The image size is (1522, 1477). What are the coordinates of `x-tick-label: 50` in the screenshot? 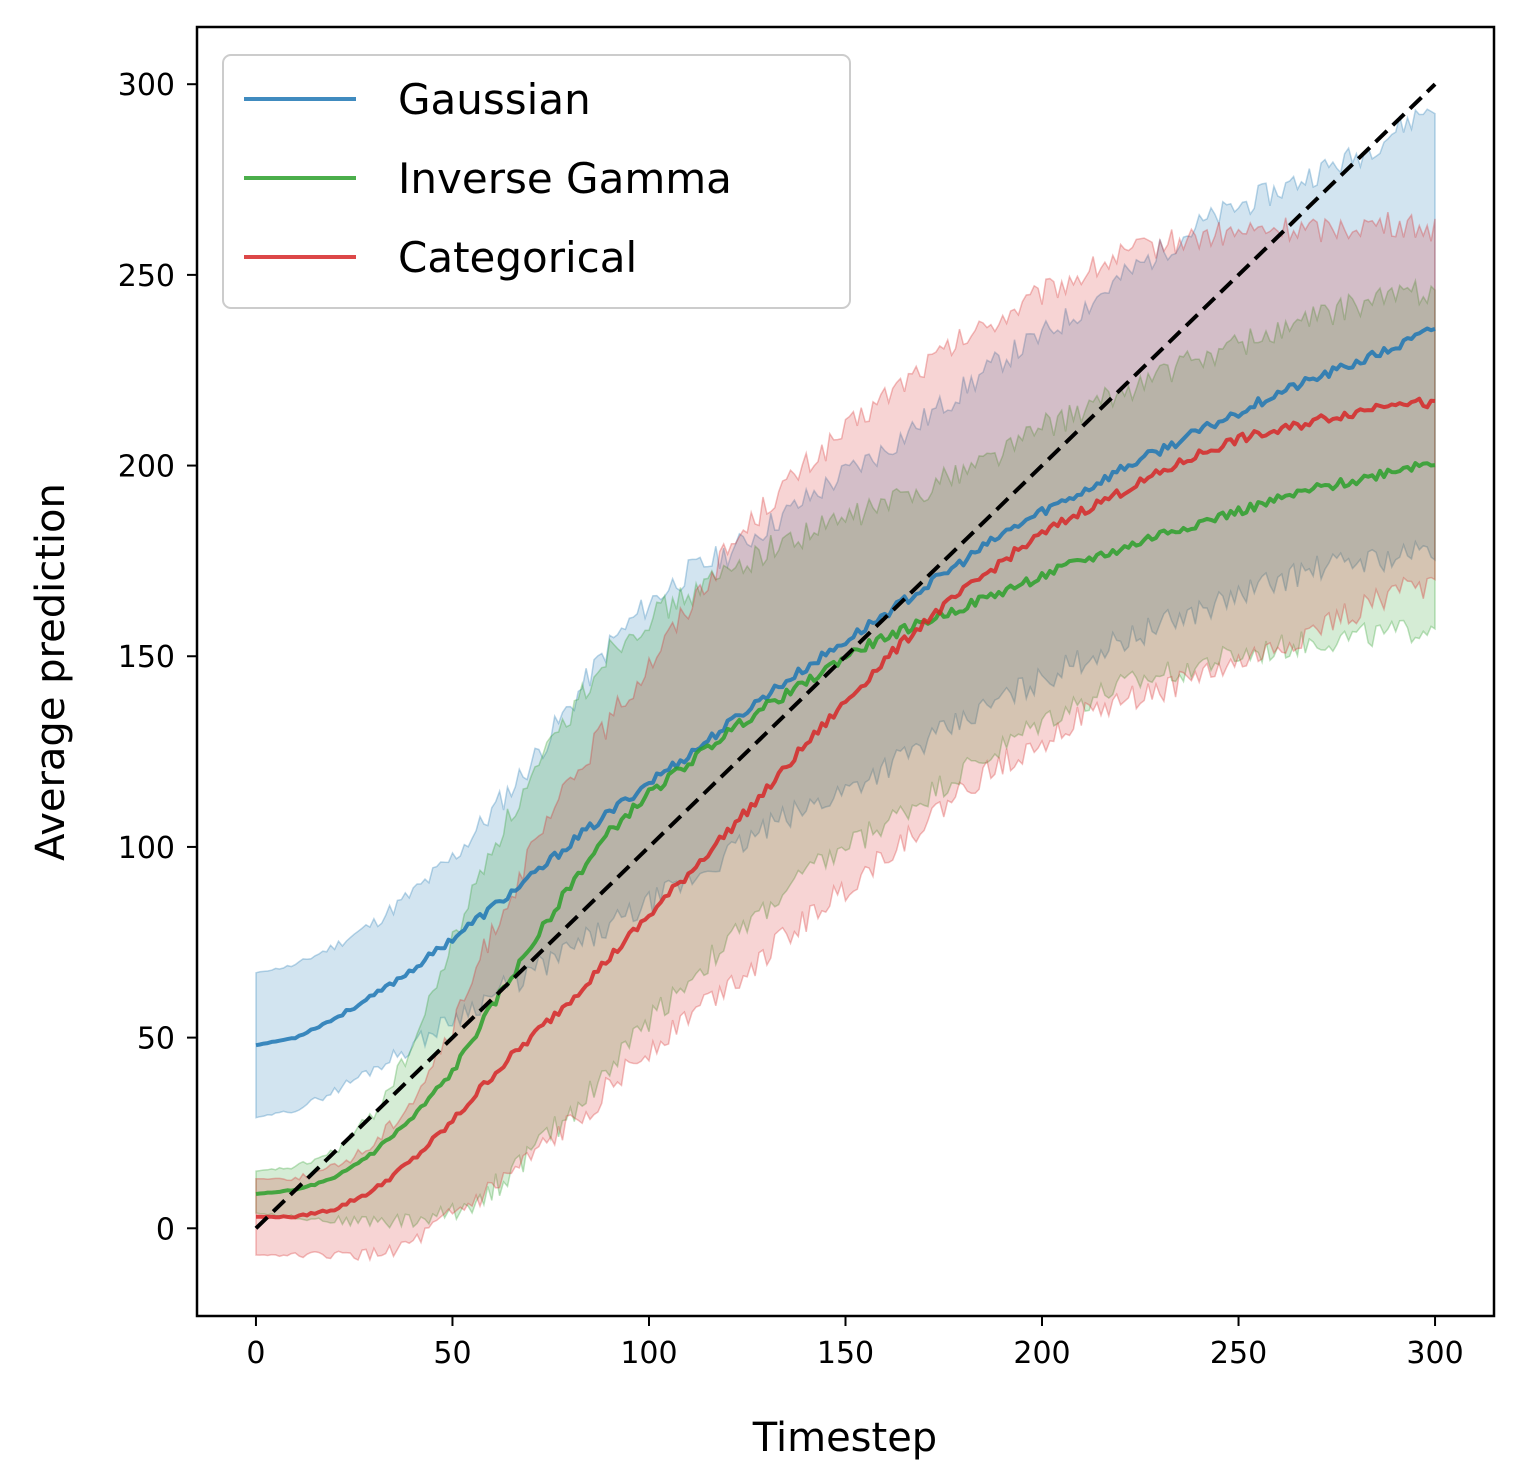 It's located at (452, 1353).